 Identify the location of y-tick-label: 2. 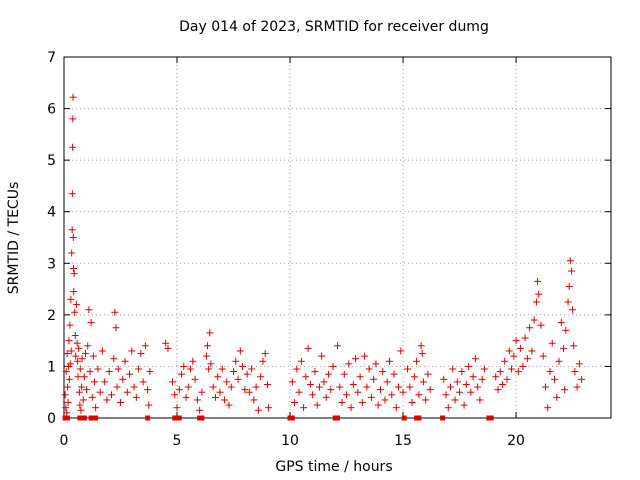
(51, 316).